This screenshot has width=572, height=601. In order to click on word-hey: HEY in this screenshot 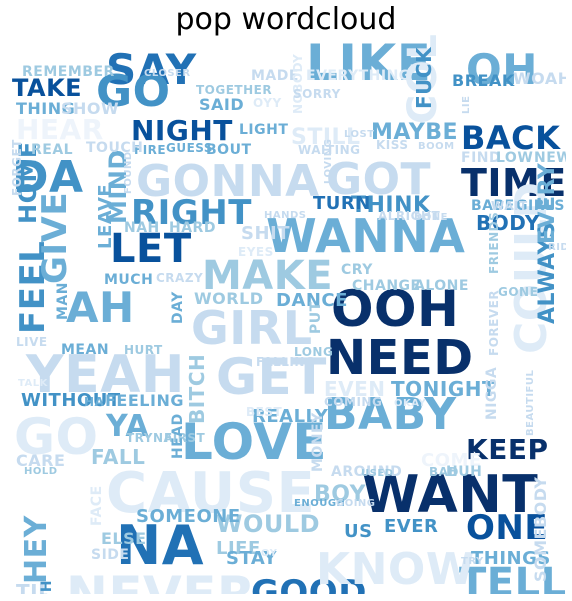, I will do `click(36, 549)`.